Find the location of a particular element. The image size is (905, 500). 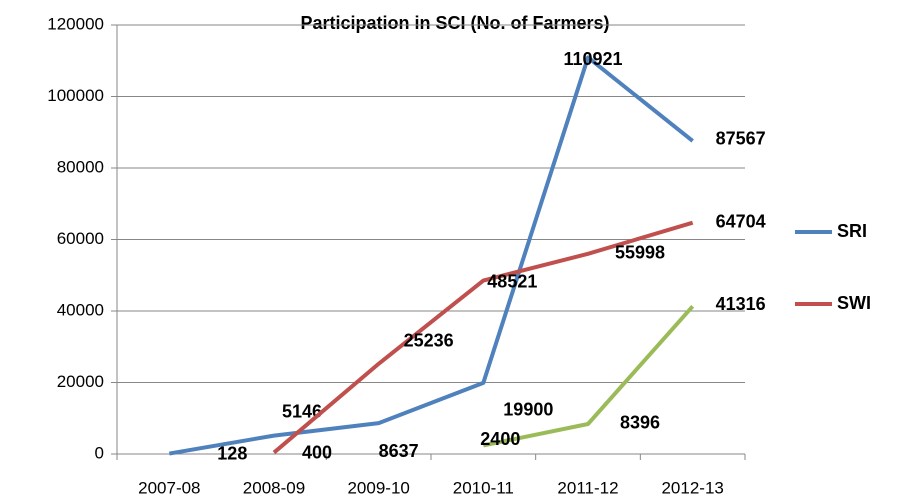

legend-label: SWI is located at coordinates (854, 303).